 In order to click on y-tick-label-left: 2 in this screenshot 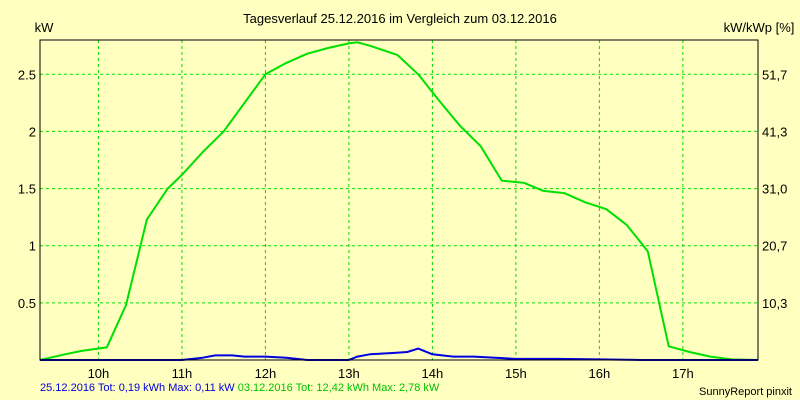, I will do `click(32, 131)`.